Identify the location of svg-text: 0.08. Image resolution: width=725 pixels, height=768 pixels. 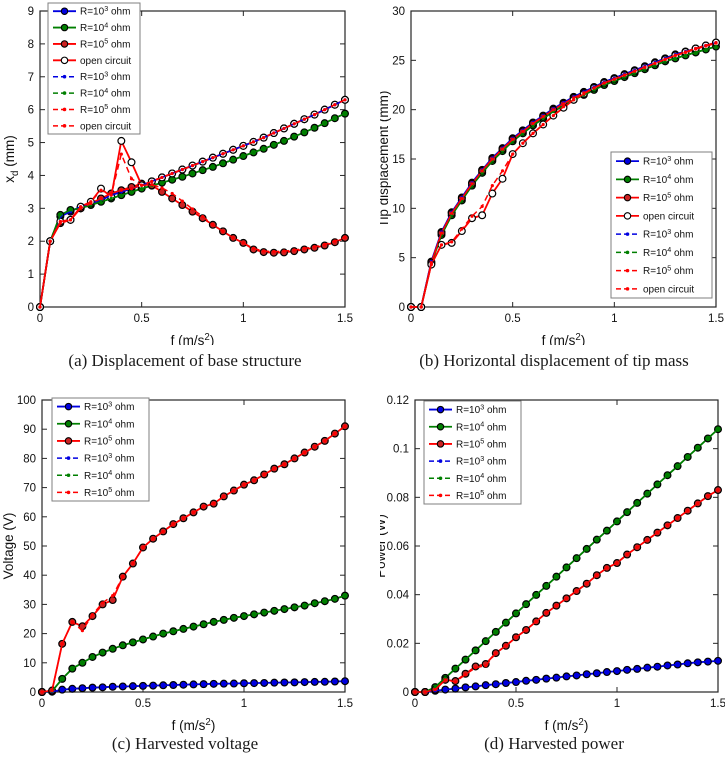
(398, 498).